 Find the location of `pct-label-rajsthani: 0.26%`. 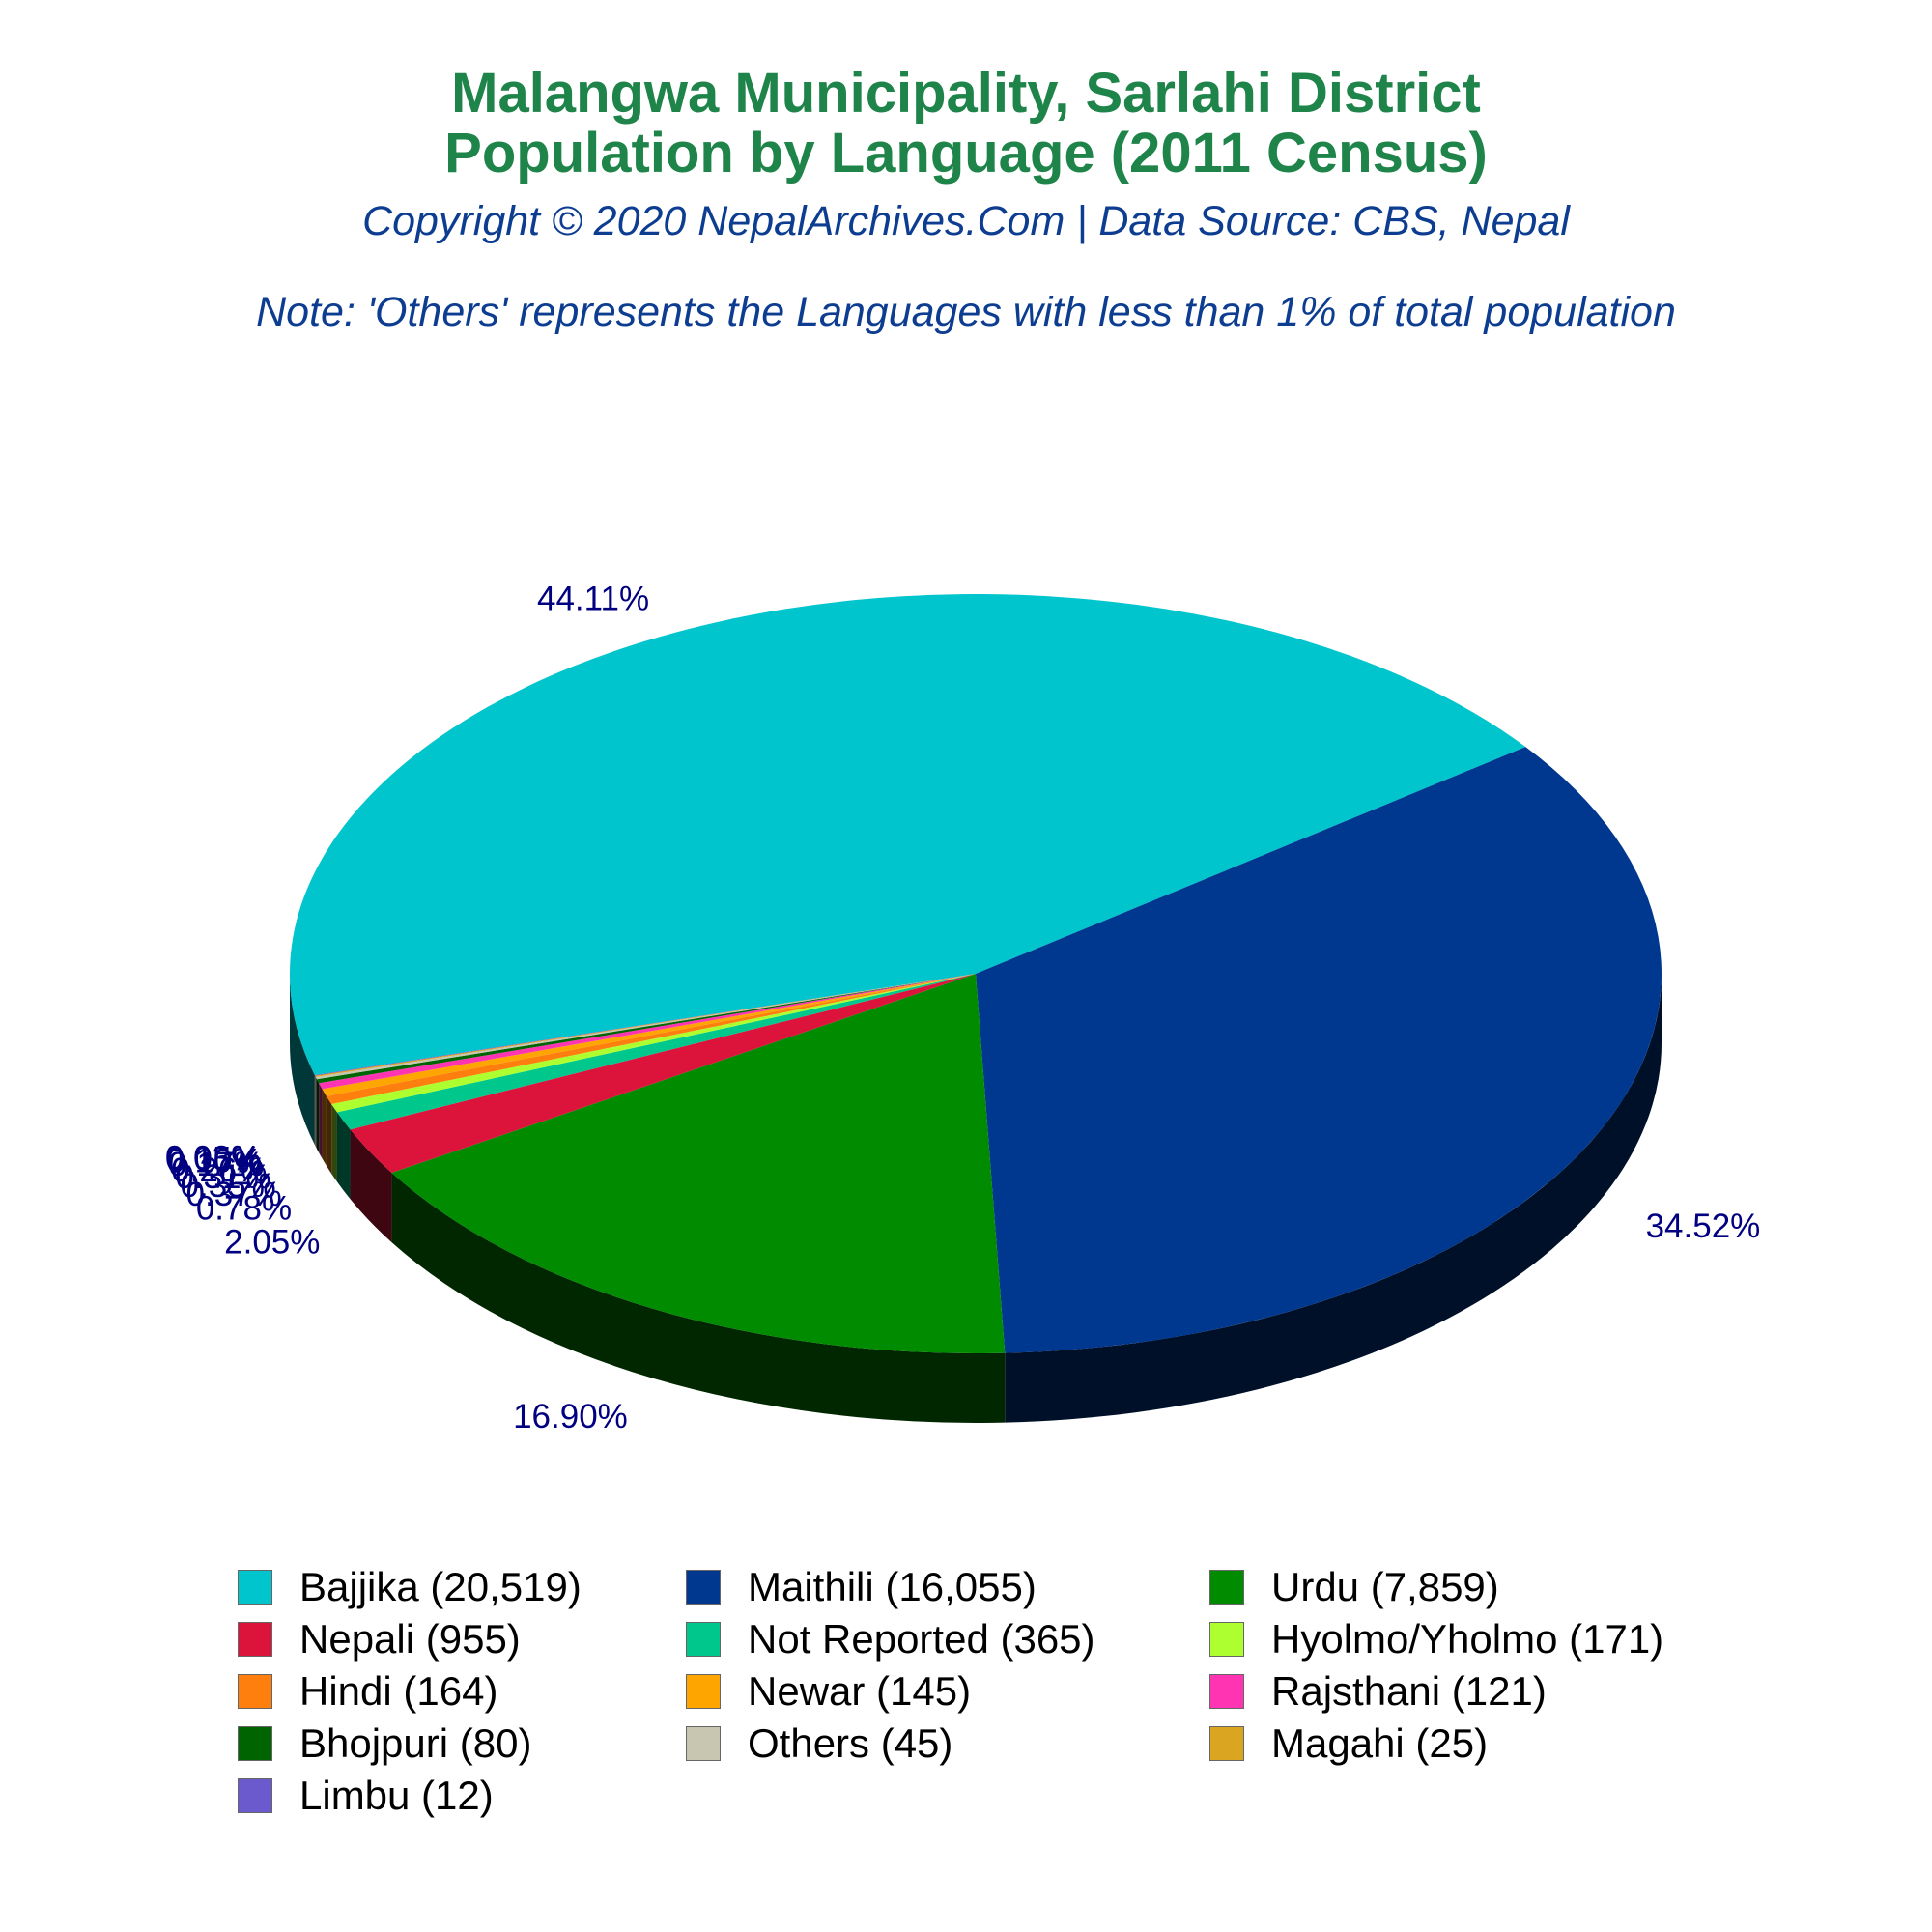

pct-label-rajsthani: 0.26% is located at coordinates (219, 1170).